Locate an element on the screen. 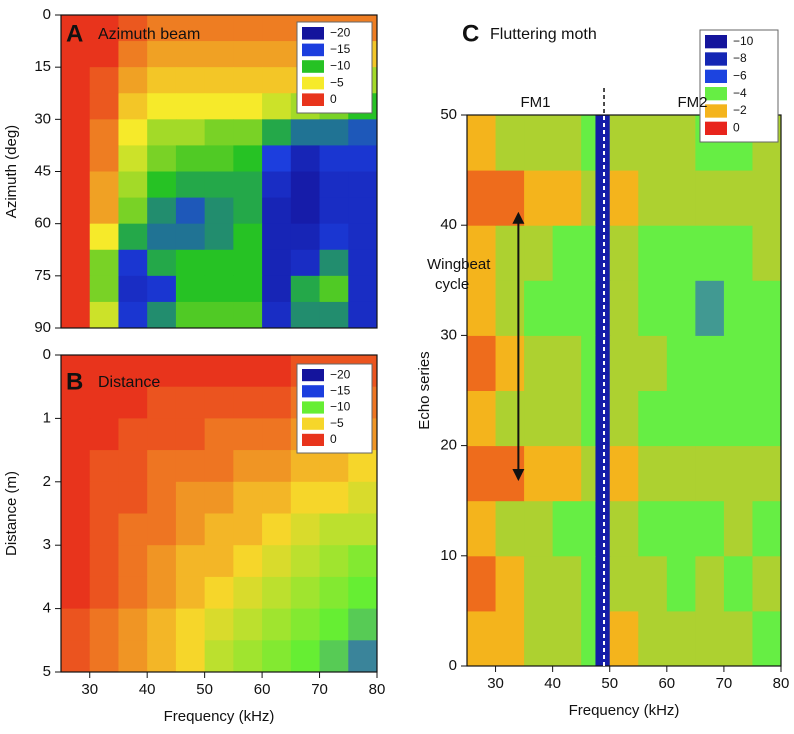  legend-label: −6 is located at coordinates (740, 76).